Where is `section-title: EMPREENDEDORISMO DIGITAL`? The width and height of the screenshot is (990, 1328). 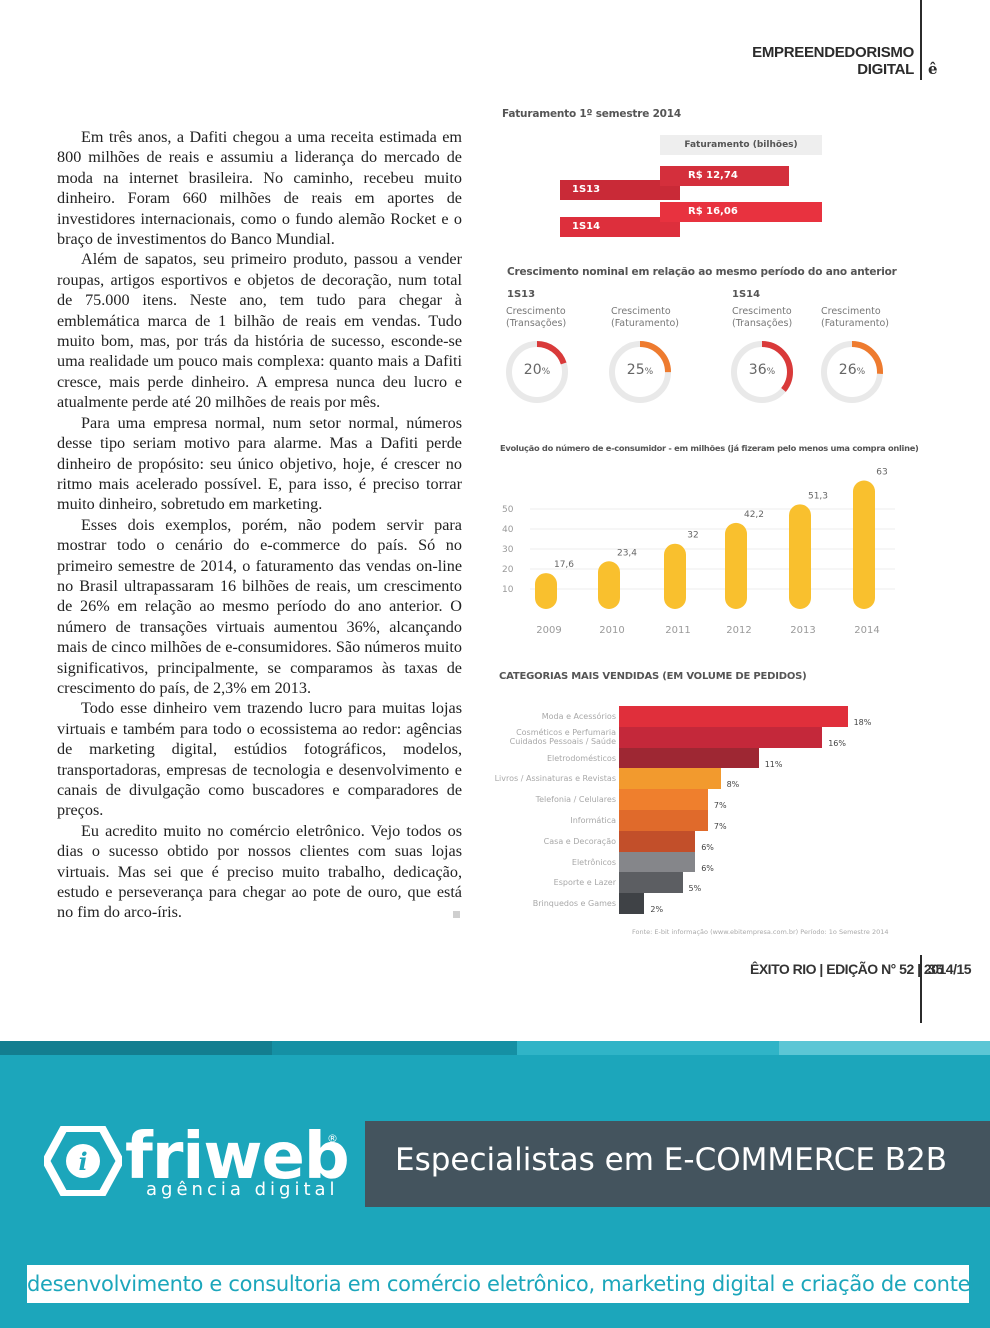 section-title: EMPREENDEDORISMO DIGITAL is located at coordinates (833, 61).